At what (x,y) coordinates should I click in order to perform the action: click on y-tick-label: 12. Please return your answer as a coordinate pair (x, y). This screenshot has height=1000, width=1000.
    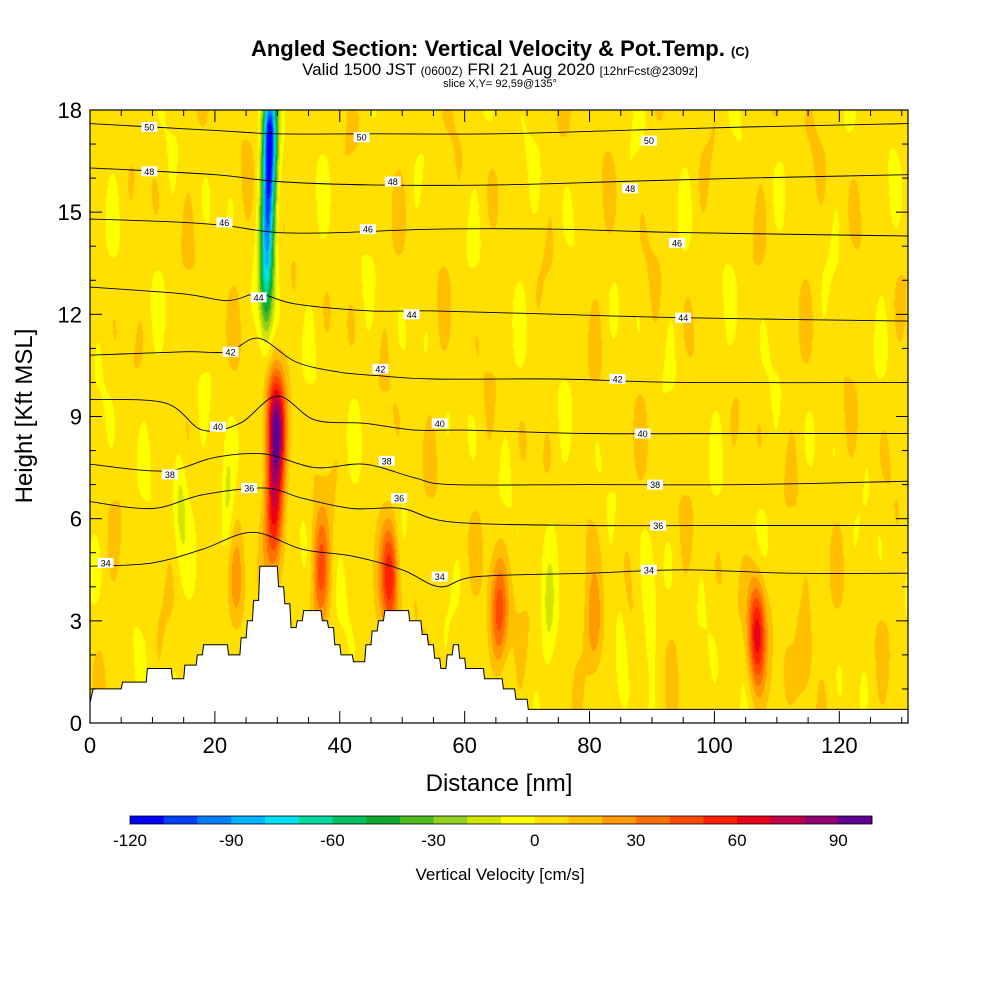
    Looking at the image, I should click on (70, 314).